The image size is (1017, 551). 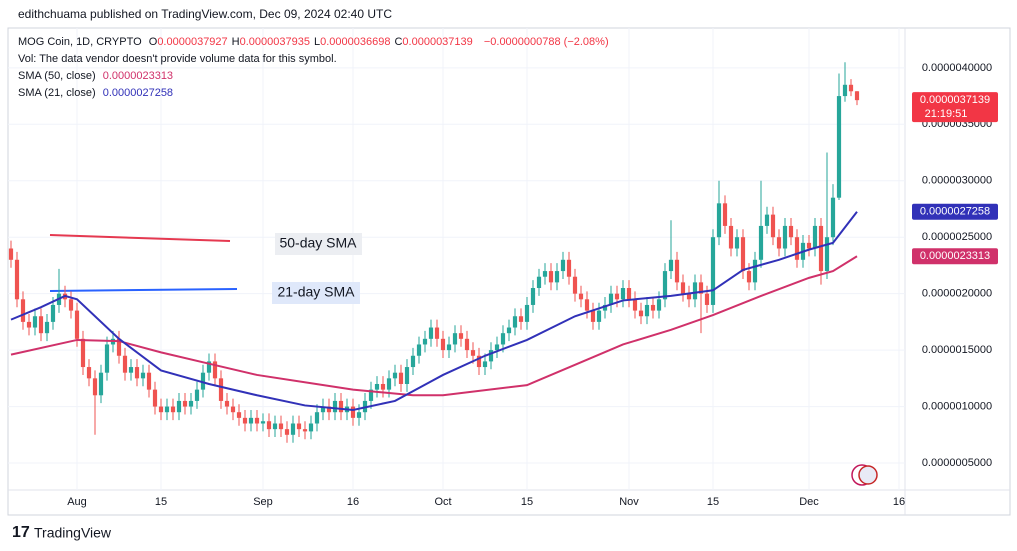 What do you see at coordinates (957, 406) in the screenshot?
I see `y-tick-label: 0.0000010000` at bounding box center [957, 406].